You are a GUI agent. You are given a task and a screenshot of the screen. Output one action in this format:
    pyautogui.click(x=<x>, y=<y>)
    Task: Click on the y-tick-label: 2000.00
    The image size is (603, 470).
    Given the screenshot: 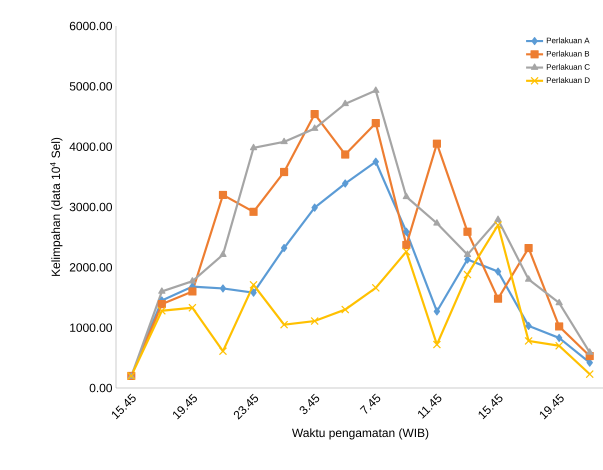 What is the action you would take?
    pyautogui.click(x=91, y=267)
    